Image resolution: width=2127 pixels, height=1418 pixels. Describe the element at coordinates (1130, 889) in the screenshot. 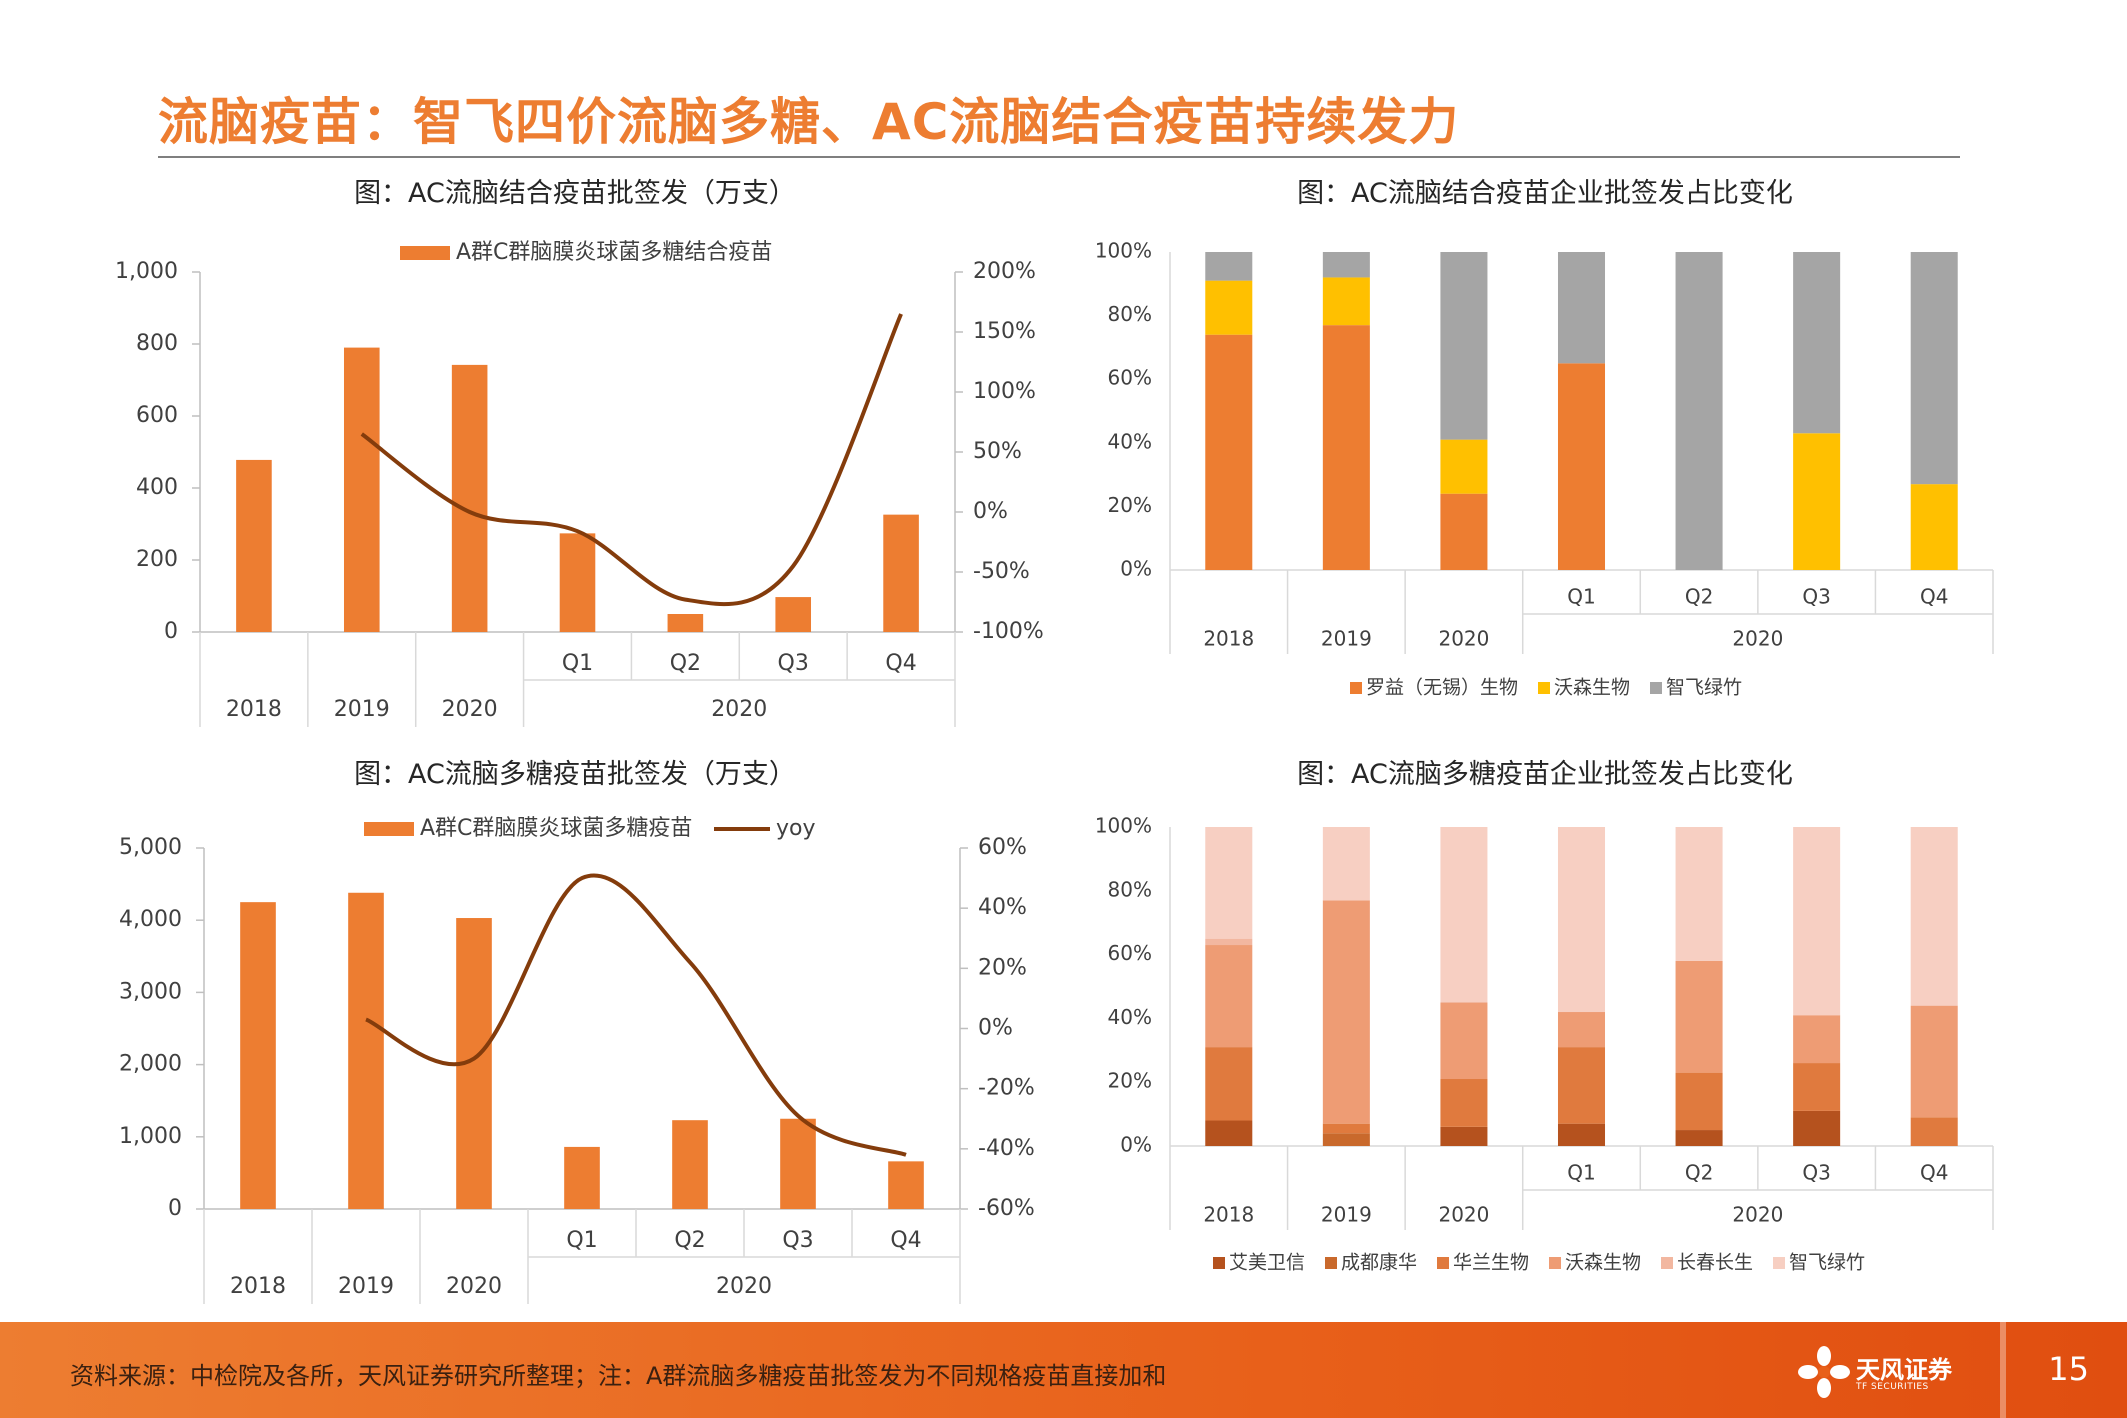

I see `c4-ytick-label: 80%` at that location.